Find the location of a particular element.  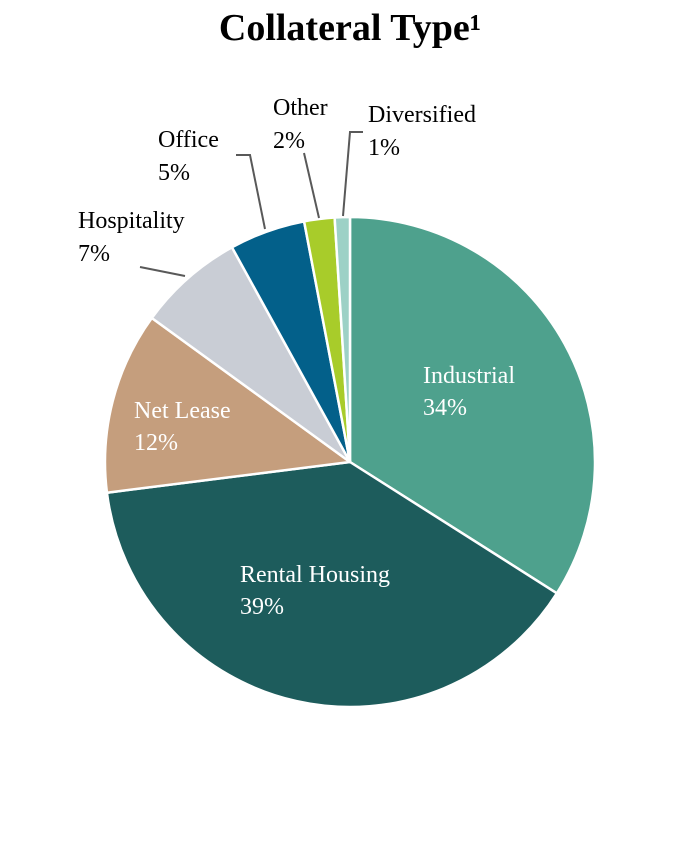

slice-value-office: 5% is located at coordinates (174, 173).